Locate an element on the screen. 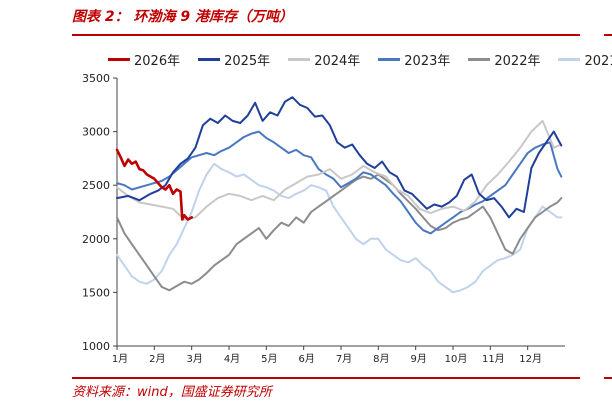 Image resolution: width=612 pixels, height=411 pixels. figure-title: 图表 2： 环渤海 9 港库存（万吨） is located at coordinates (182, 17).